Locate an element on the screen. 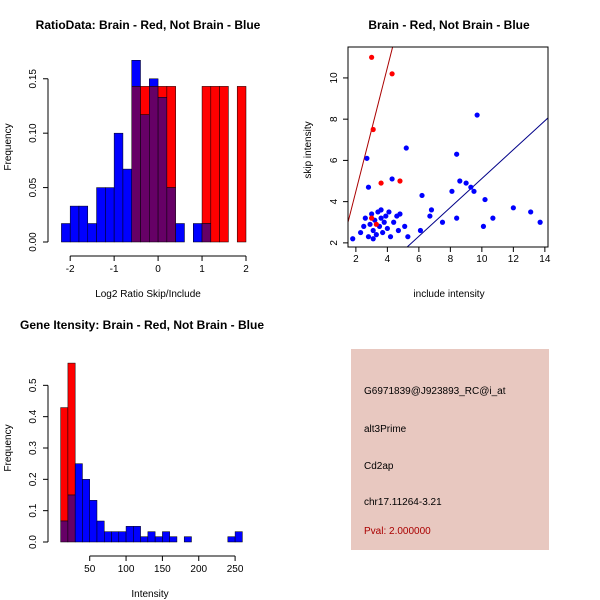 This screenshot has height=600, width=600. gene-histogram-x-tick-label: 150 is located at coordinates (162, 569).